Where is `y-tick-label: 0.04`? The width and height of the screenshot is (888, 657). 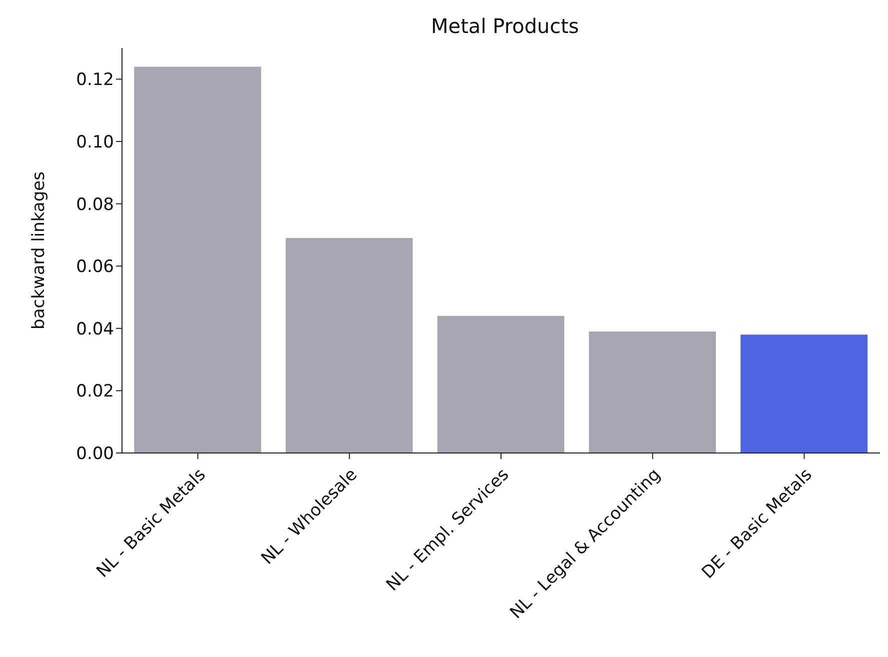 y-tick-label: 0.04 is located at coordinates (95, 329).